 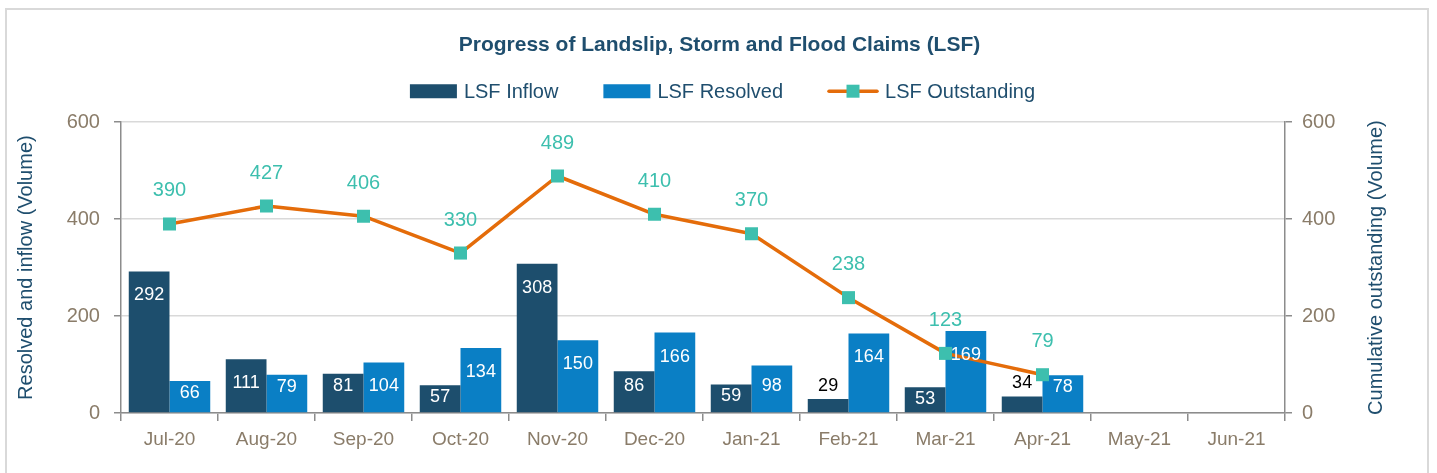 What do you see at coordinates (868, 356) in the screenshot?
I see `data-label: 164` at bounding box center [868, 356].